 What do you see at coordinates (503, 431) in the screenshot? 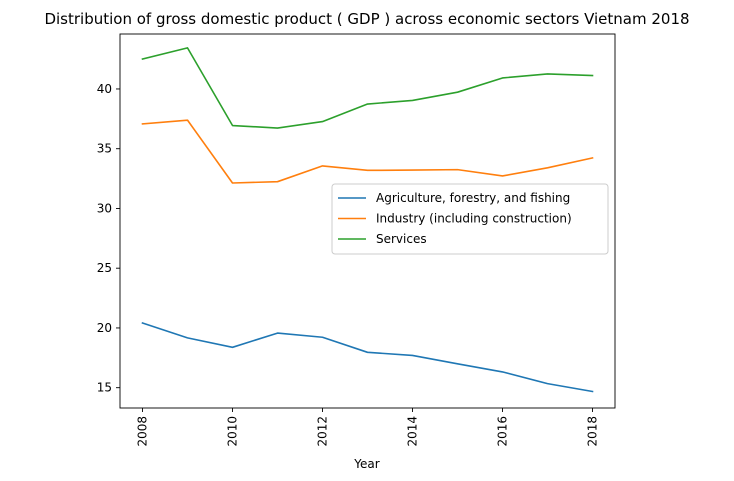
I see `x-tick-label-4: 2016` at bounding box center [503, 431].